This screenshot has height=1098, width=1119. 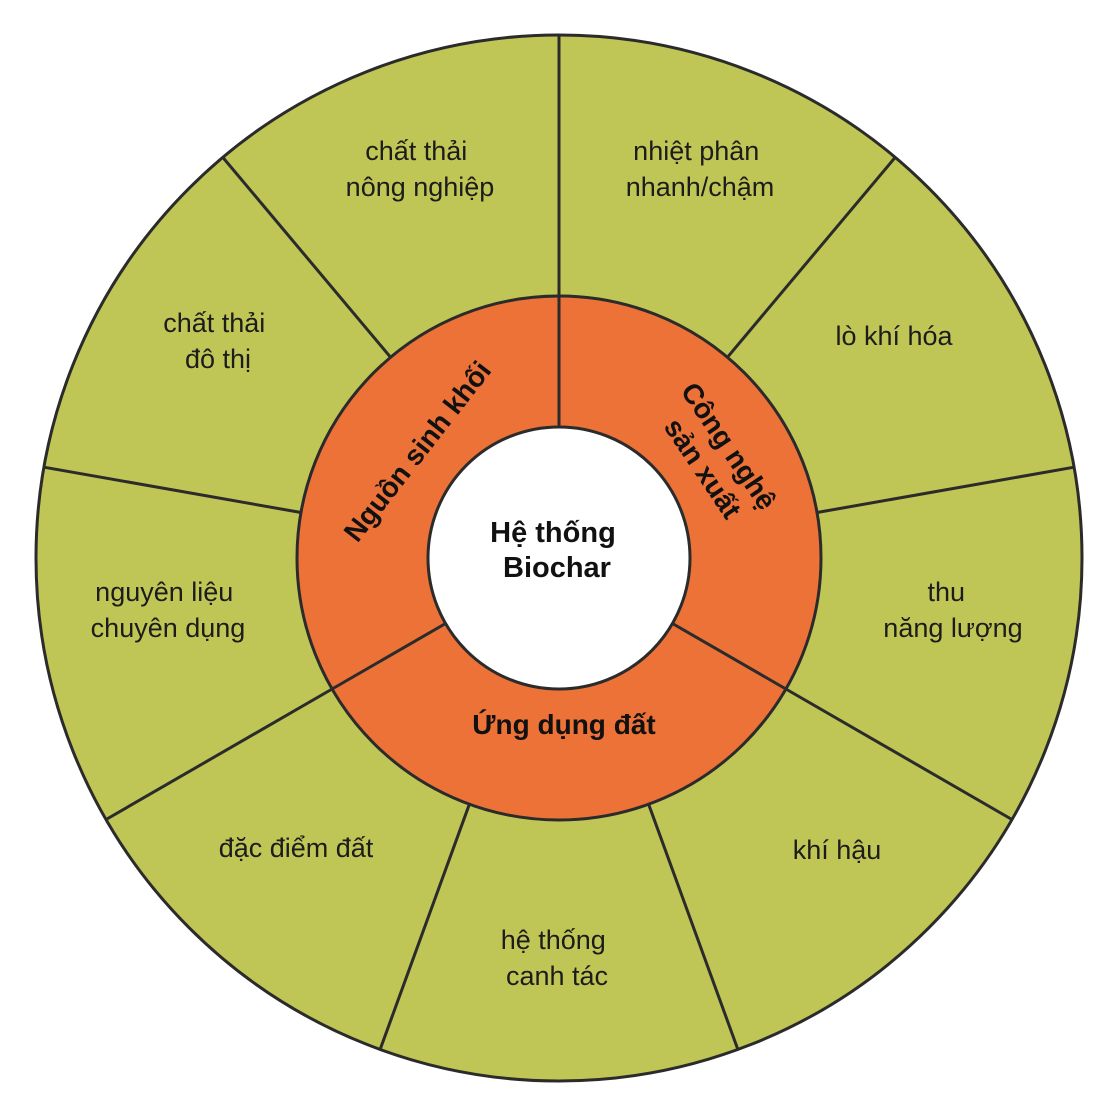 I want to click on center-circle, so click(x=559, y=558).